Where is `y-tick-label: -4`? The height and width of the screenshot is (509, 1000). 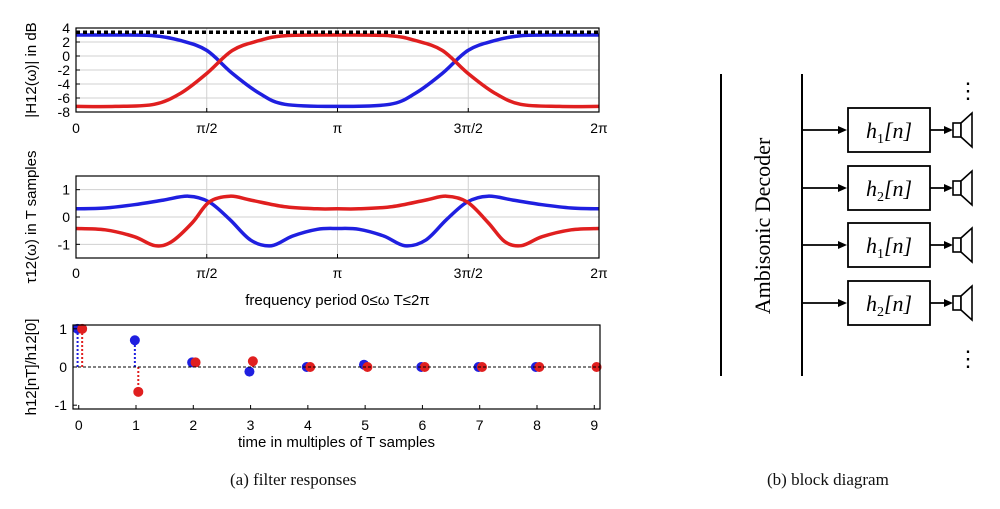 y-tick-label: -4 is located at coordinates (64, 84).